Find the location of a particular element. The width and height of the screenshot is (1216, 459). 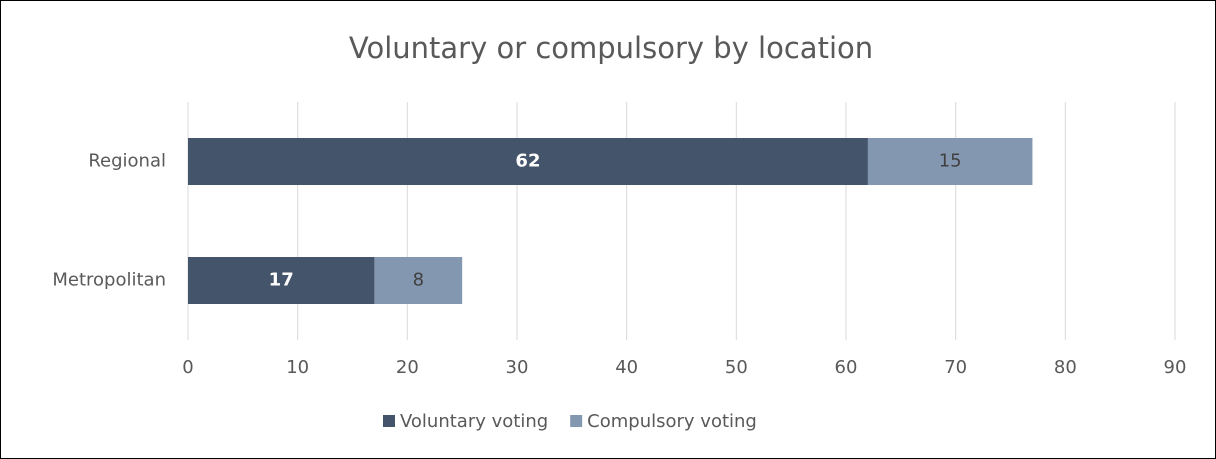

data-label: 17 is located at coordinates (281, 280).